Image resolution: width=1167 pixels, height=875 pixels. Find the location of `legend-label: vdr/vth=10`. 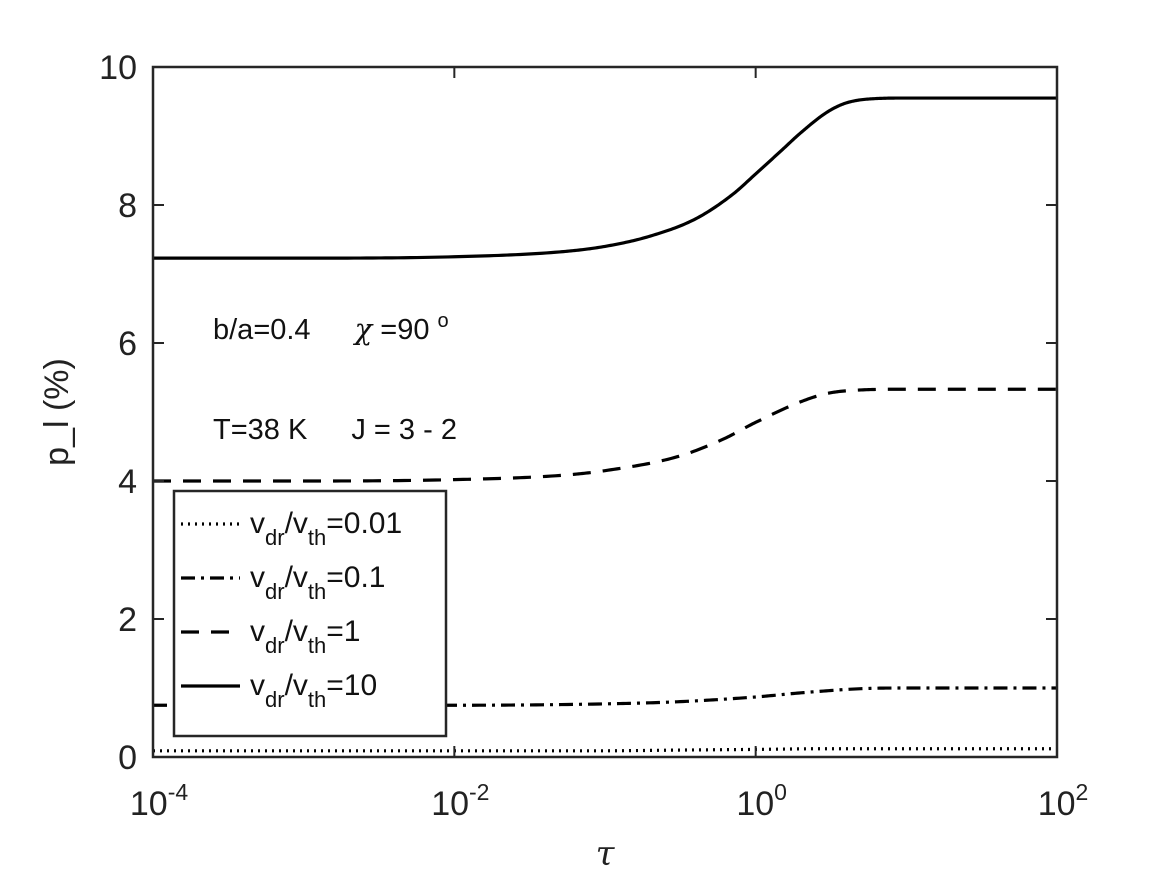

legend-label: vdr/vth=10 is located at coordinates (313, 690).